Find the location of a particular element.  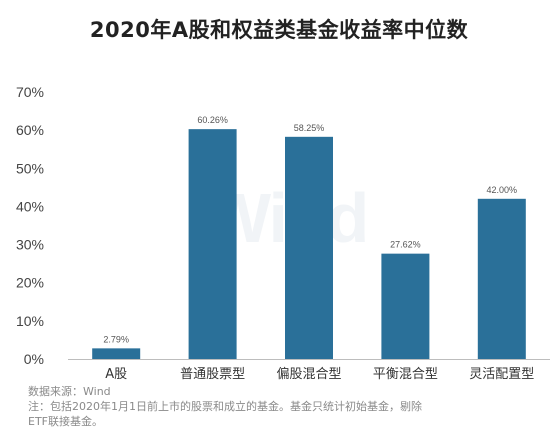

y-tick-label: 40% is located at coordinates (30, 206).